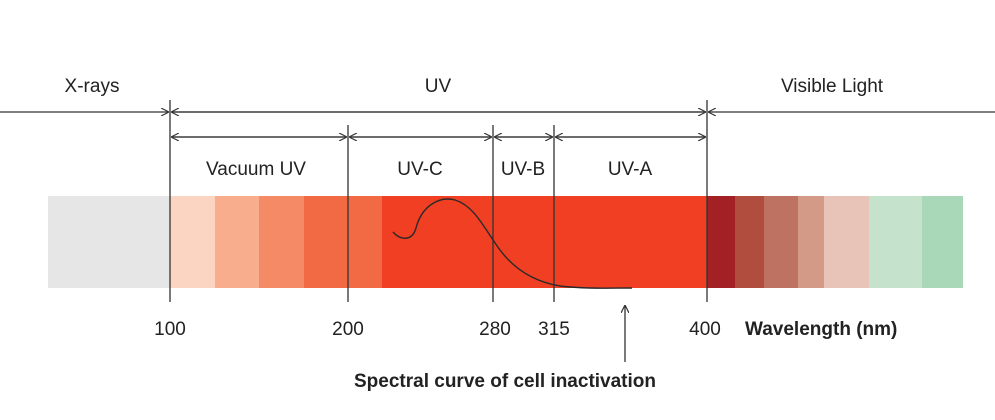 This screenshot has width=995, height=420. What do you see at coordinates (630, 169) in the screenshot?
I see `label-uva: UV-A` at bounding box center [630, 169].